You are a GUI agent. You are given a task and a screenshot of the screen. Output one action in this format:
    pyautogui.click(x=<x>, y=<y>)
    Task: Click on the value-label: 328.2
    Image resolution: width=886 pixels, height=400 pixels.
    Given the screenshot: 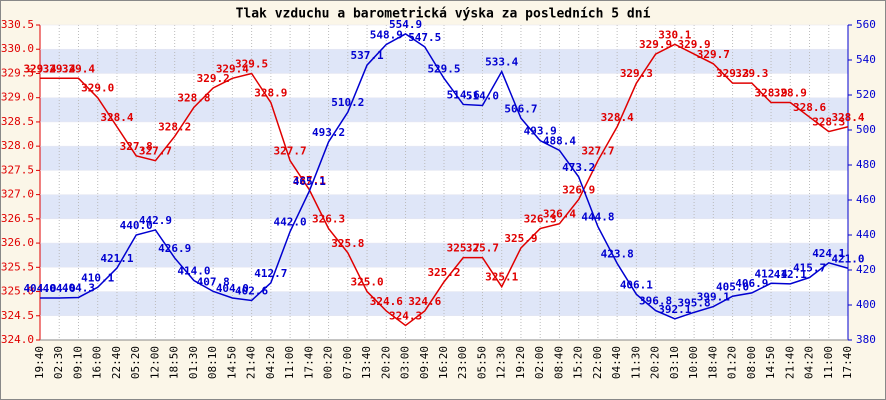 What is the action you would take?
    pyautogui.click(x=174, y=126)
    